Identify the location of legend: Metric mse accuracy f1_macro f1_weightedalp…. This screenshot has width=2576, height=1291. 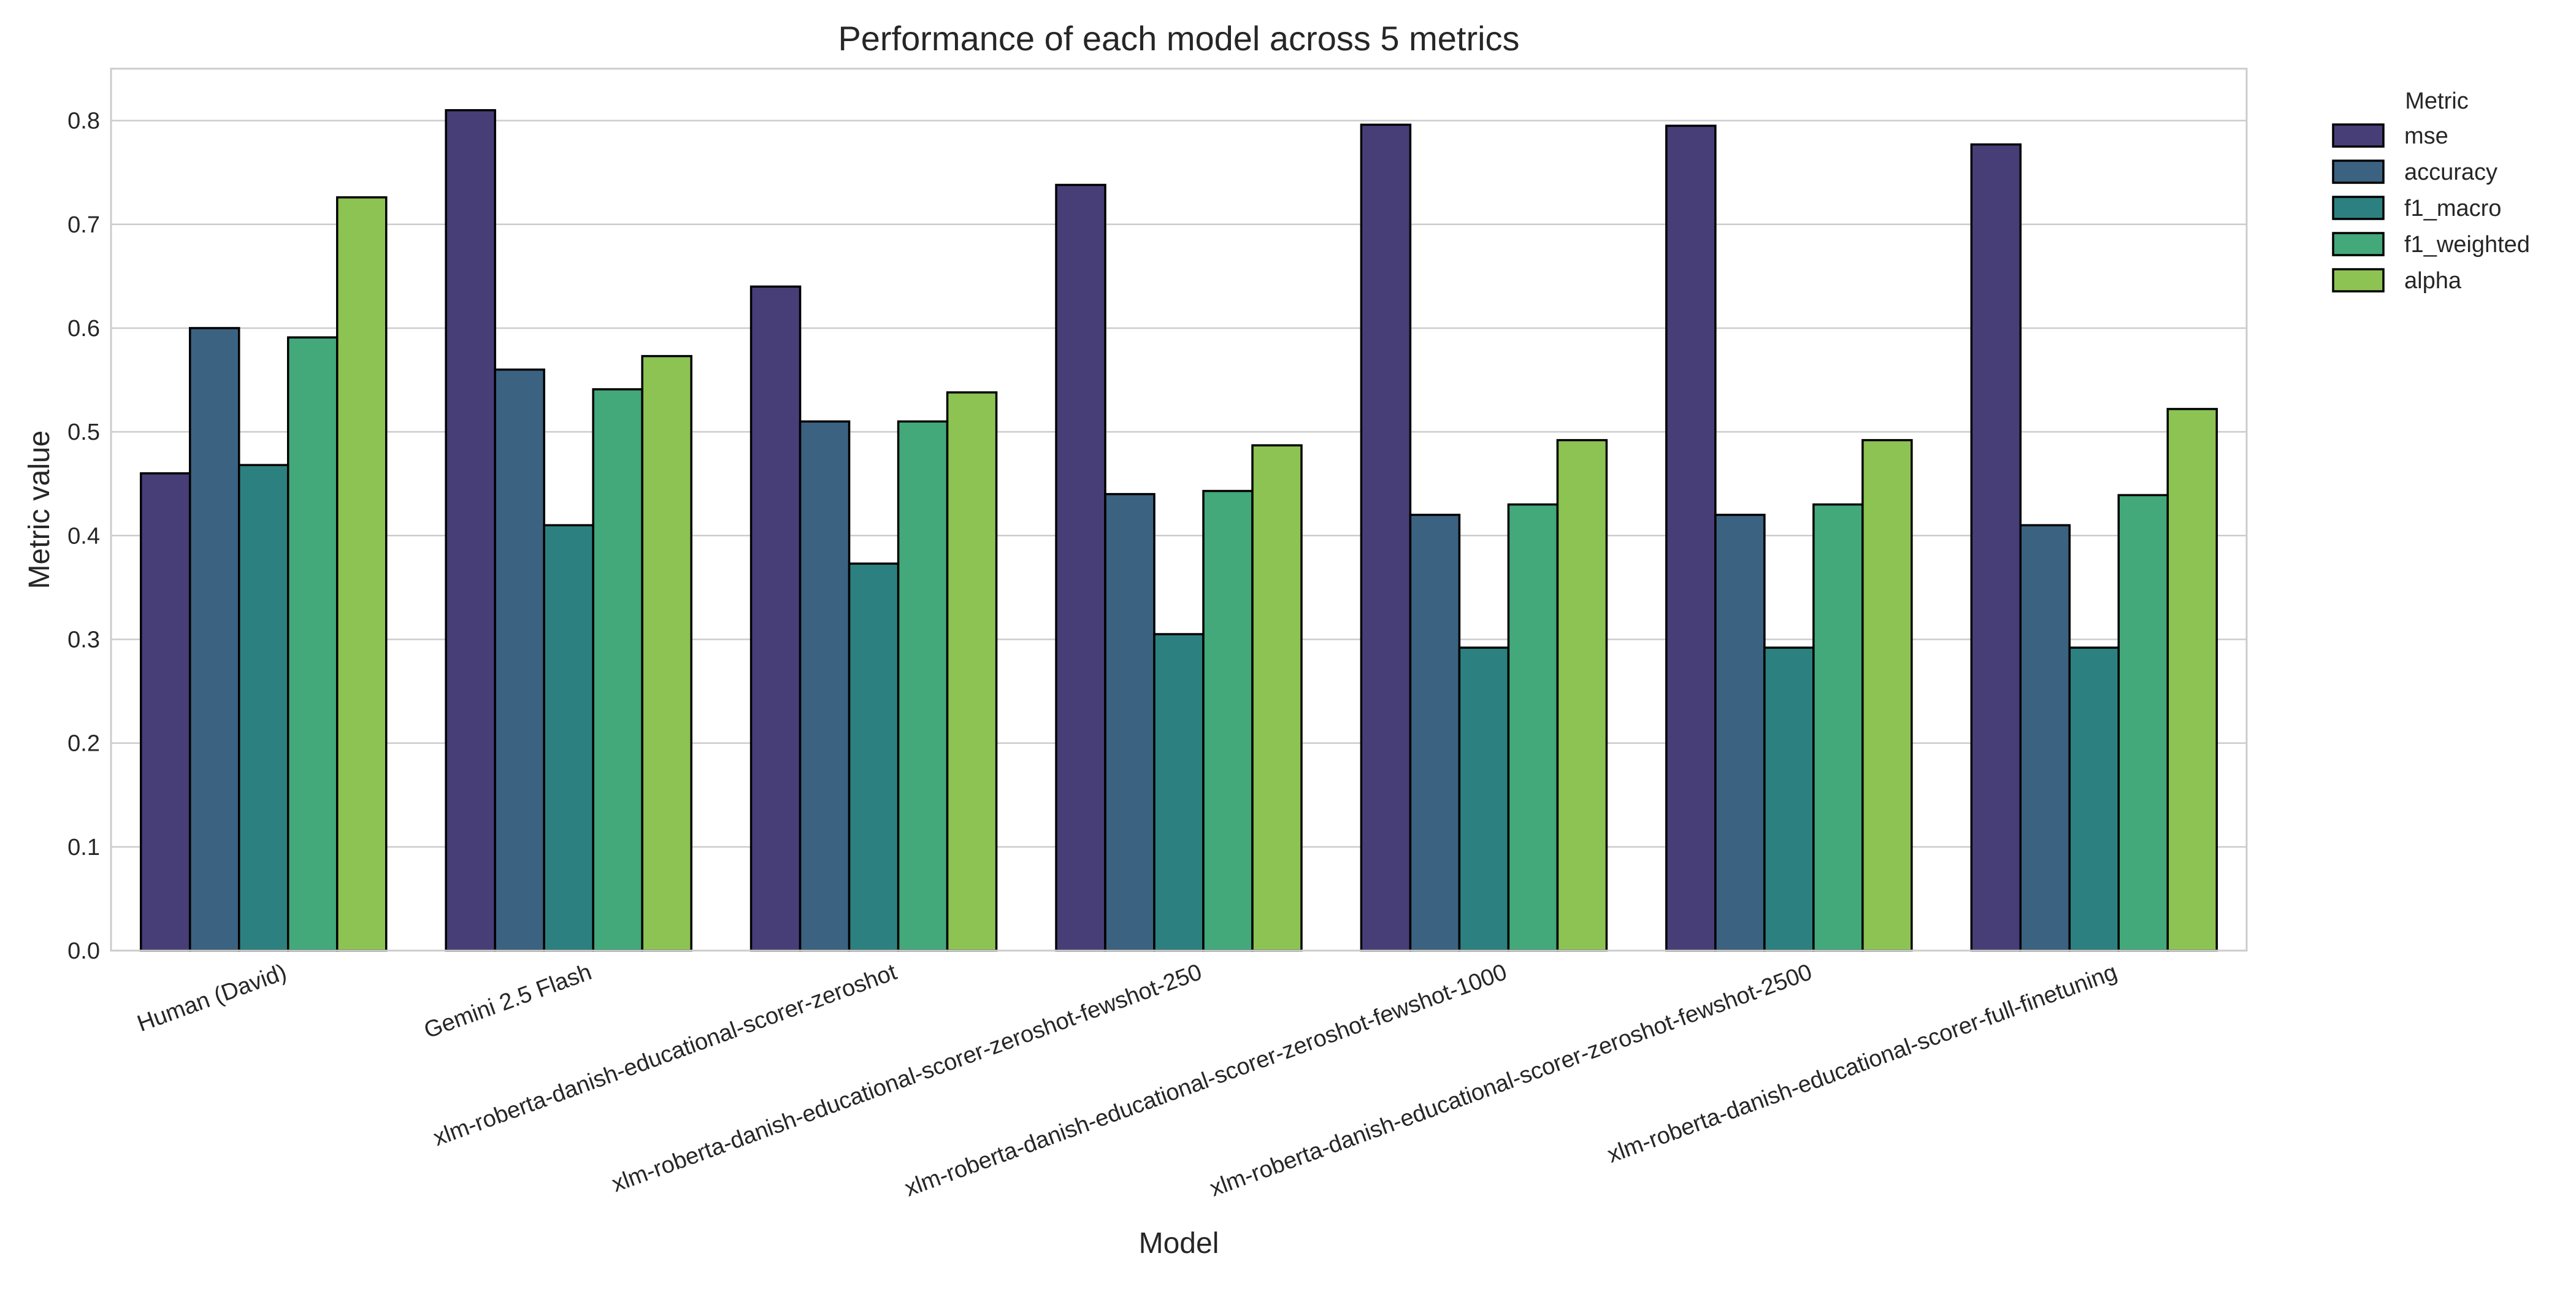
(2431, 191).